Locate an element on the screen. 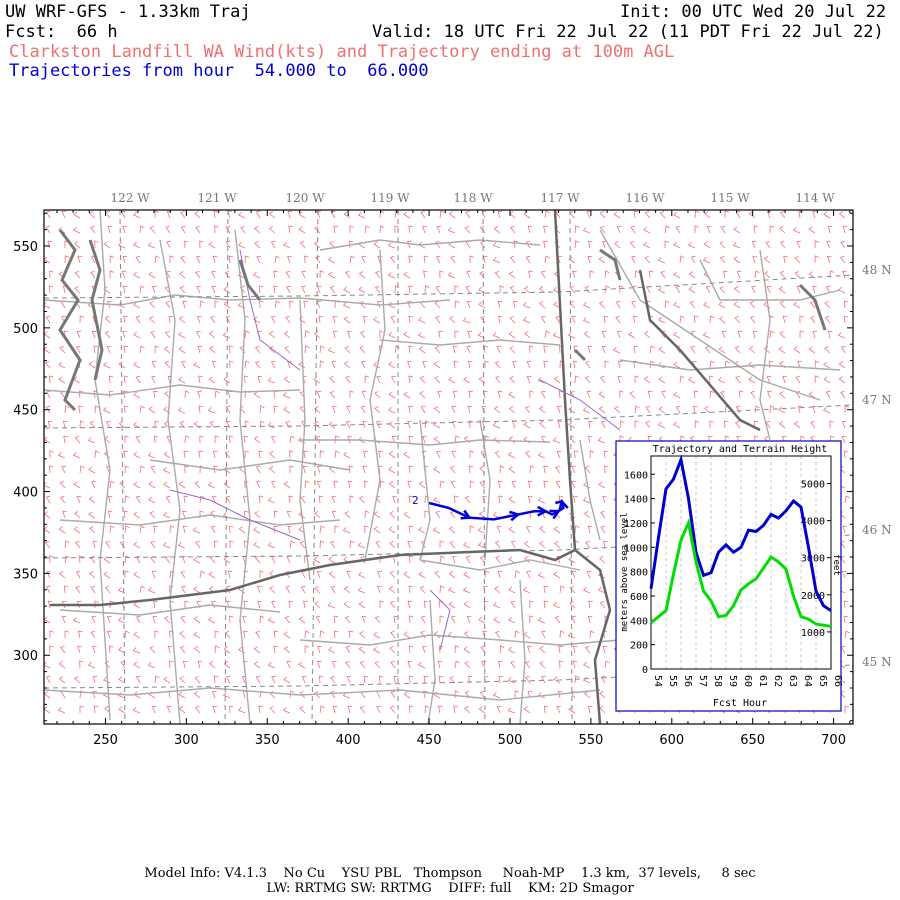  longitude-label: 117 W is located at coordinates (560, 198).